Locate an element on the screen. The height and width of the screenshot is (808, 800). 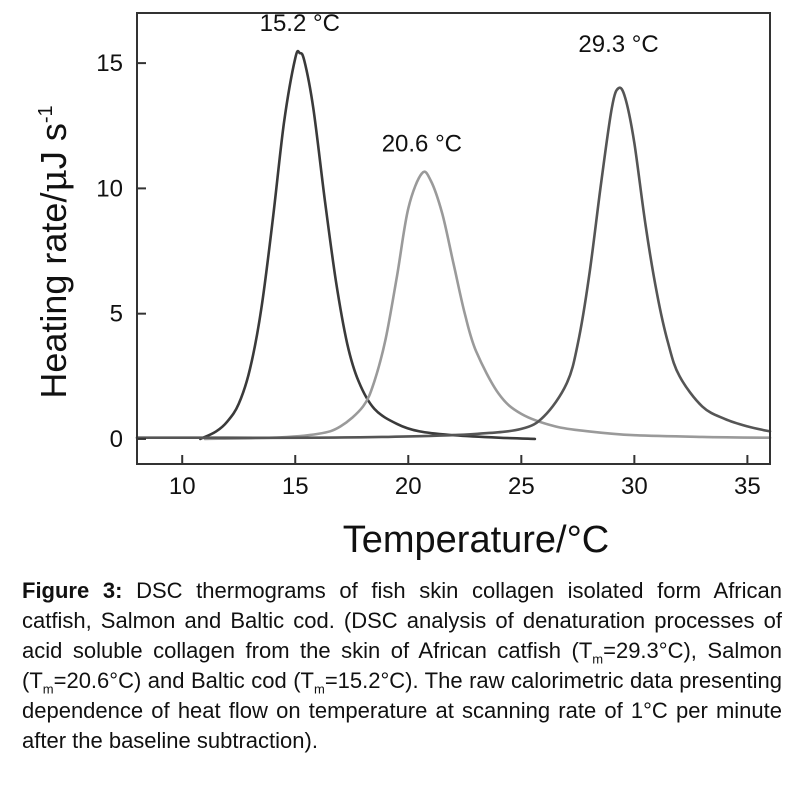
x-tick-label: 25 is located at coordinates (521, 486).